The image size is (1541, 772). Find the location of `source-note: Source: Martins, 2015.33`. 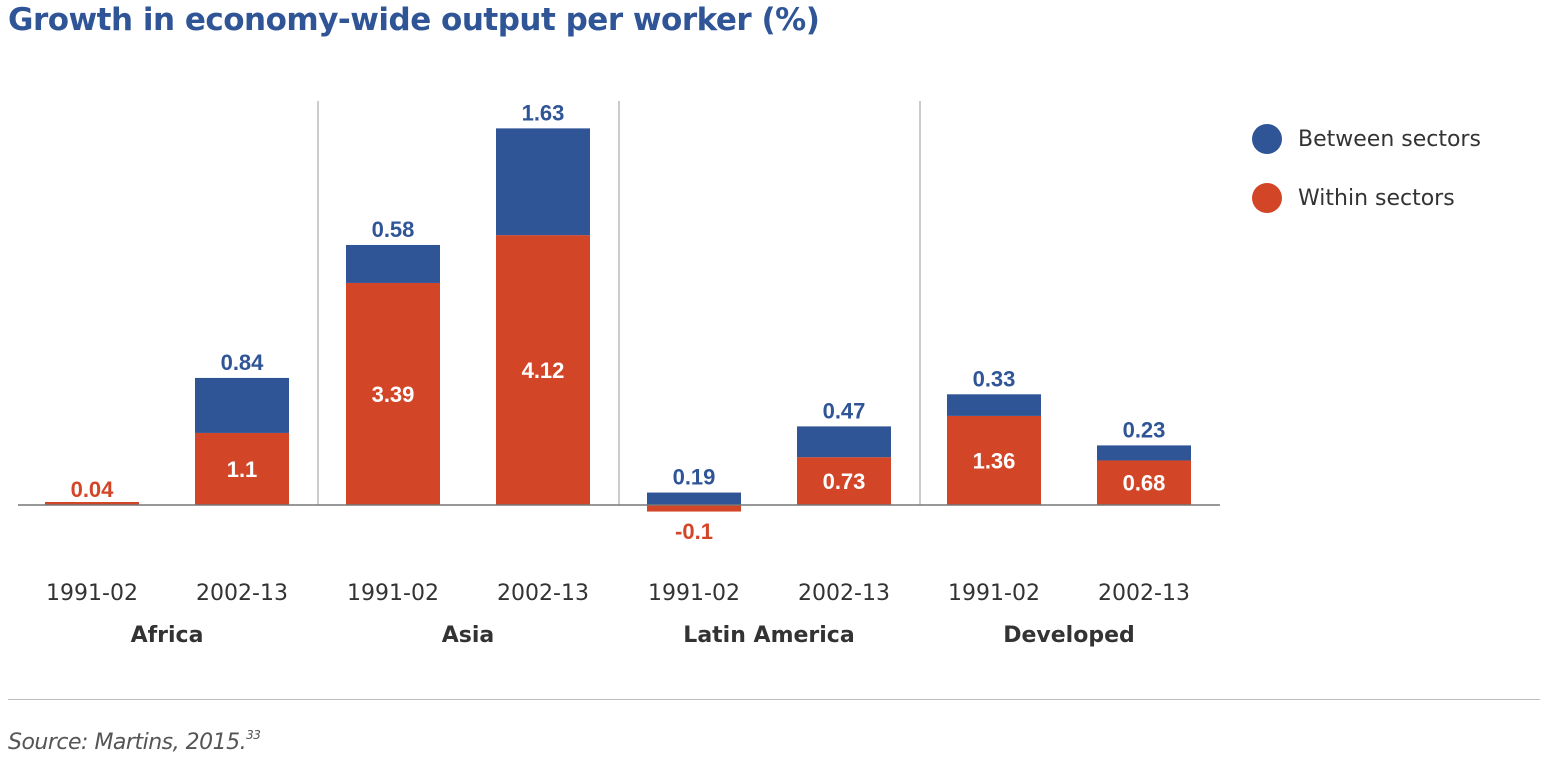

source-note: Source: Martins, 2015.33 is located at coordinates (134, 741).